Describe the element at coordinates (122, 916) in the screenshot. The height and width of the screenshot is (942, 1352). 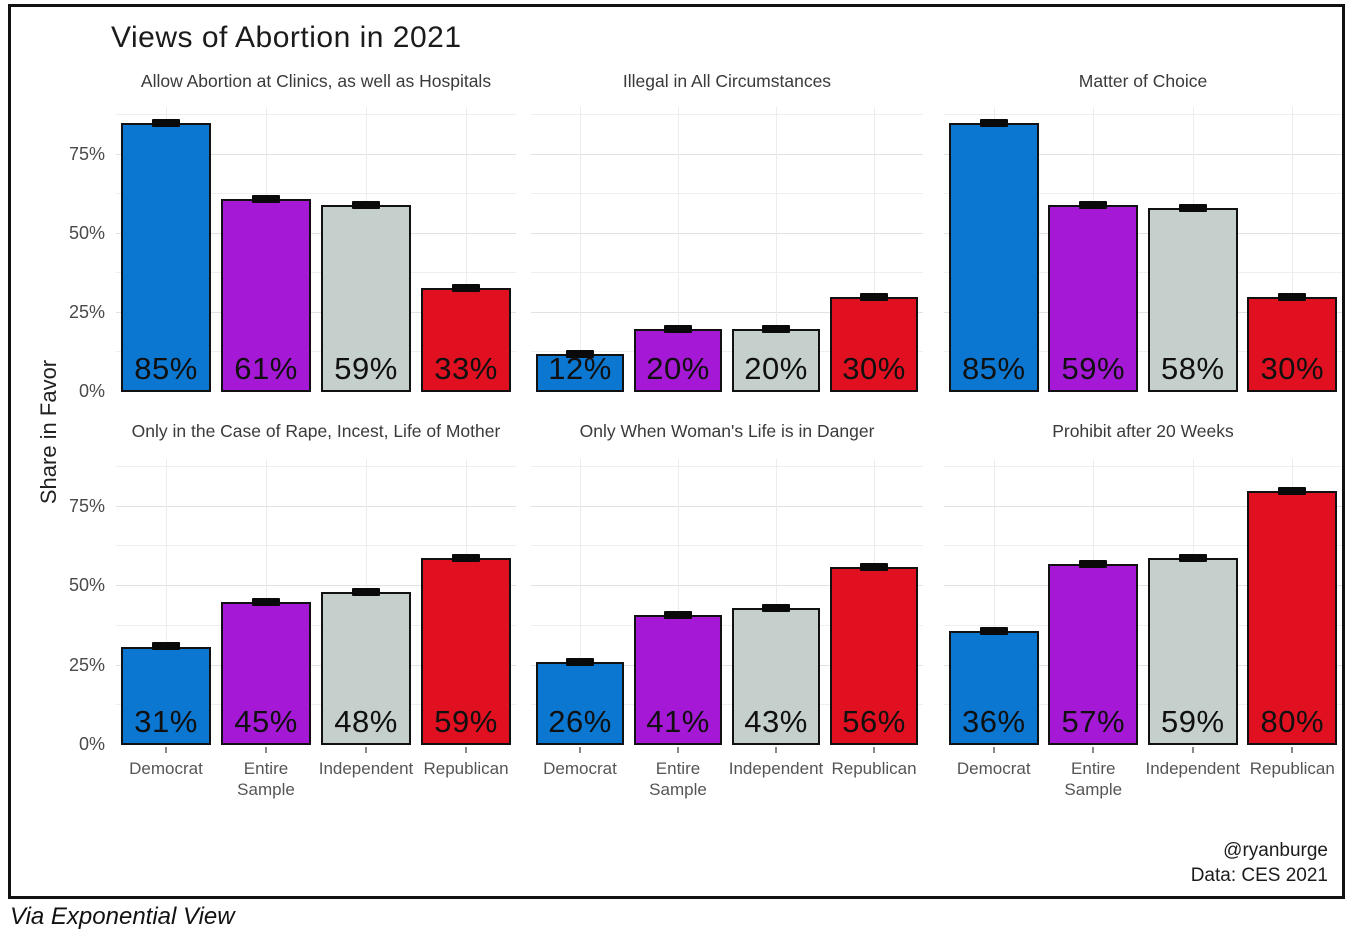
I see `footer-attribution: Via Exponential View` at that location.